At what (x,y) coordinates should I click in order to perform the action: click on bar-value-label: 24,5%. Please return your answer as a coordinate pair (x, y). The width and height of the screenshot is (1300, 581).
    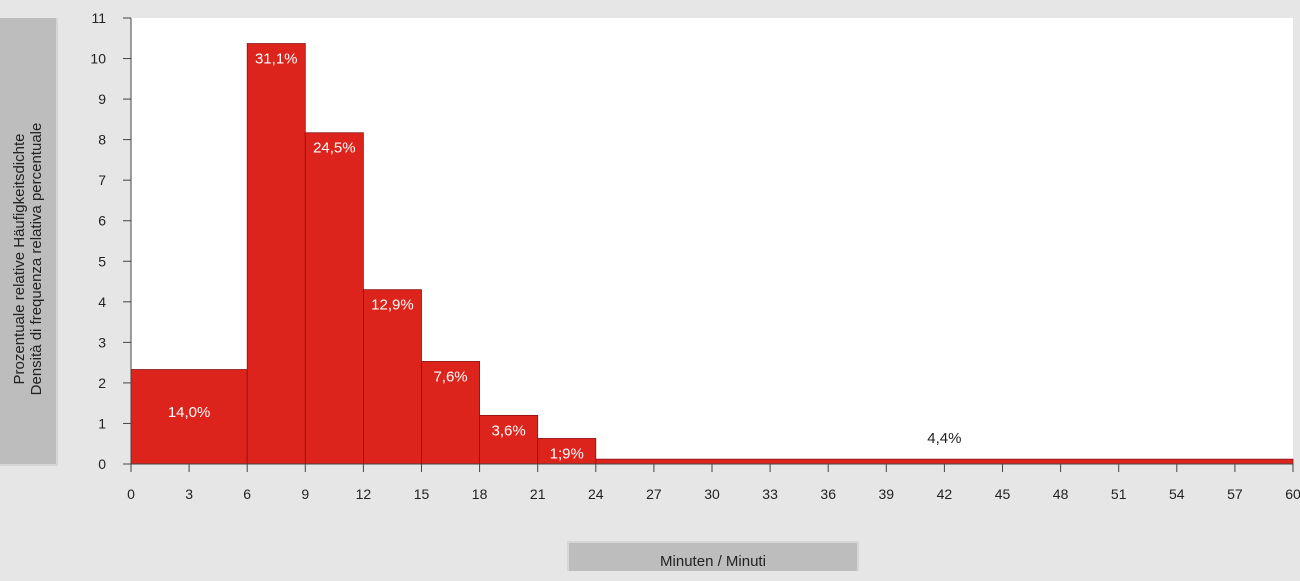
    Looking at the image, I should click on (334, 148).